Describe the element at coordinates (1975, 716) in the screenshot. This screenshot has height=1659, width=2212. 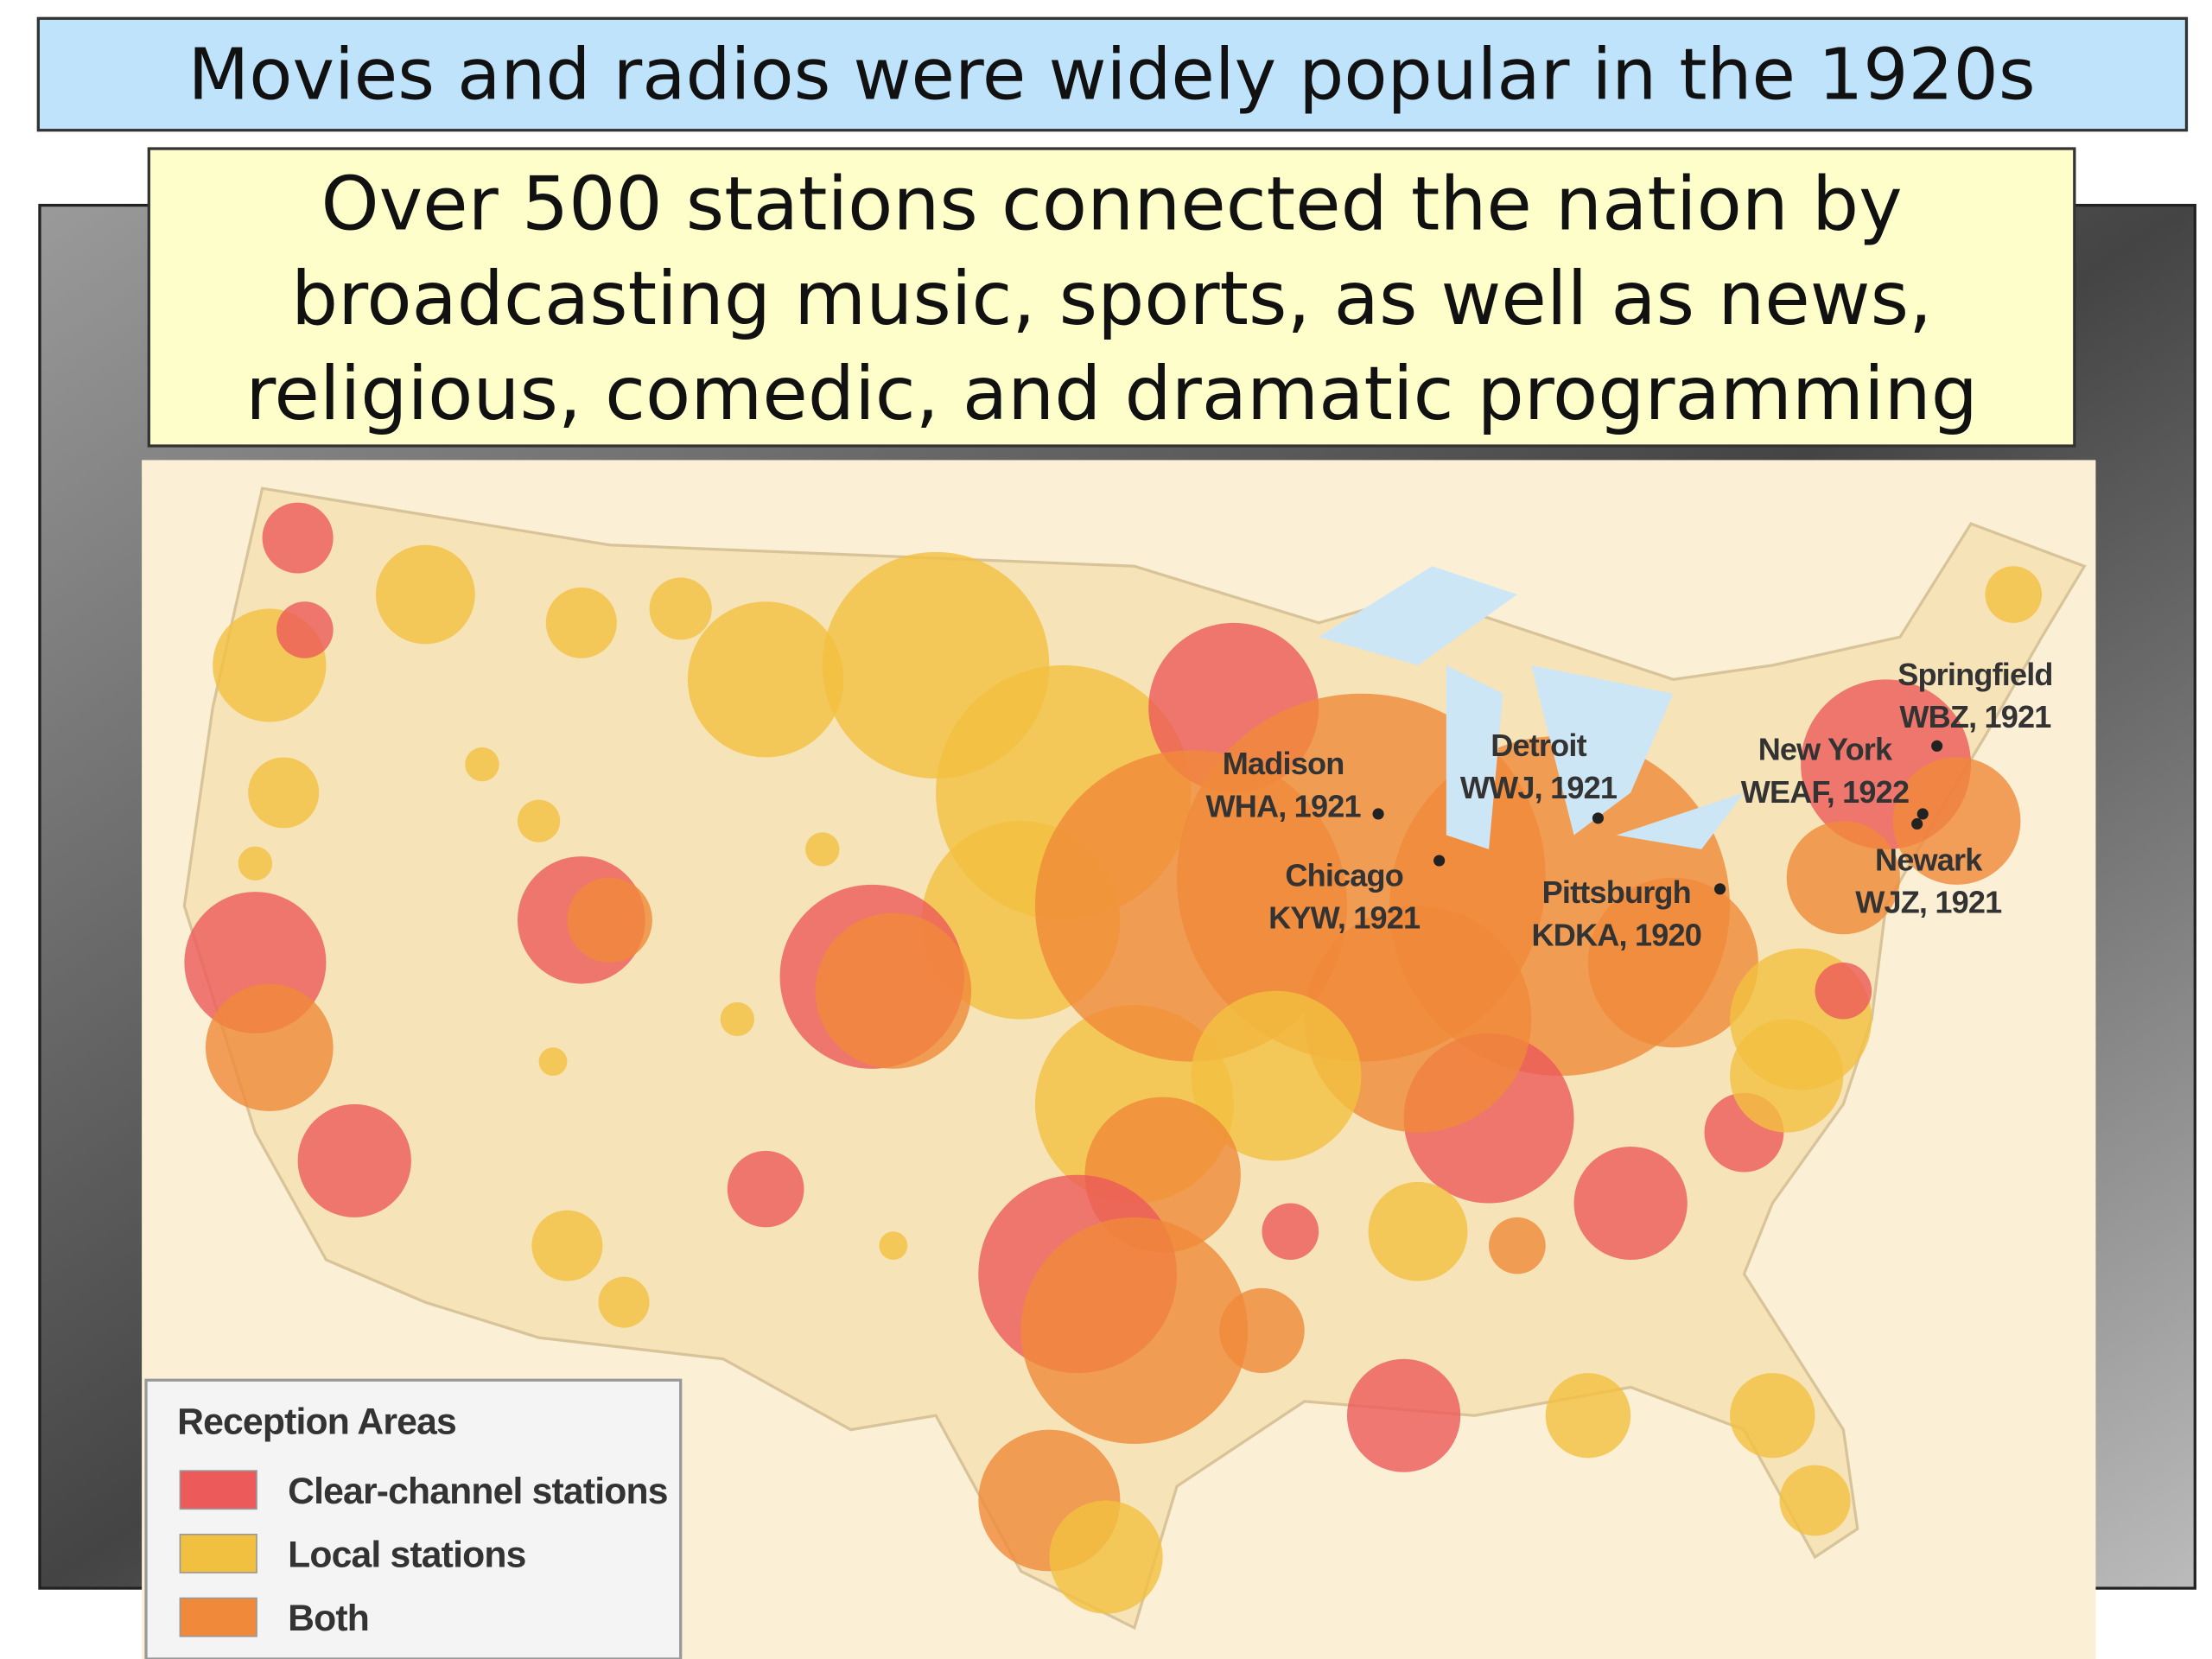
I see `city-station: WBZ, 1921` at that location.